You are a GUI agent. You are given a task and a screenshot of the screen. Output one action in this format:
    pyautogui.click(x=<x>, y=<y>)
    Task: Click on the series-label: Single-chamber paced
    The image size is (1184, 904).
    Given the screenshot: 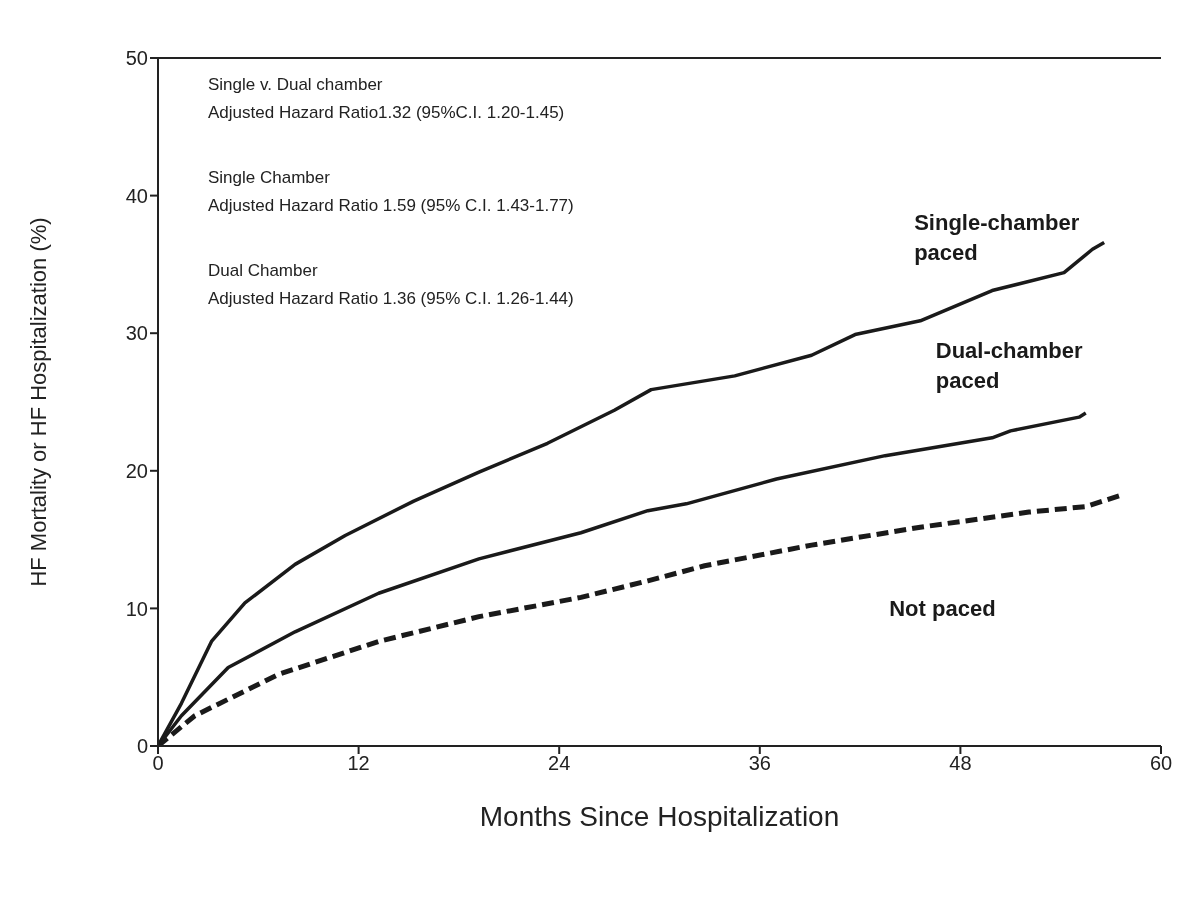 What is the action you would take?
    pyautogui.click(x=997, y=238)
    